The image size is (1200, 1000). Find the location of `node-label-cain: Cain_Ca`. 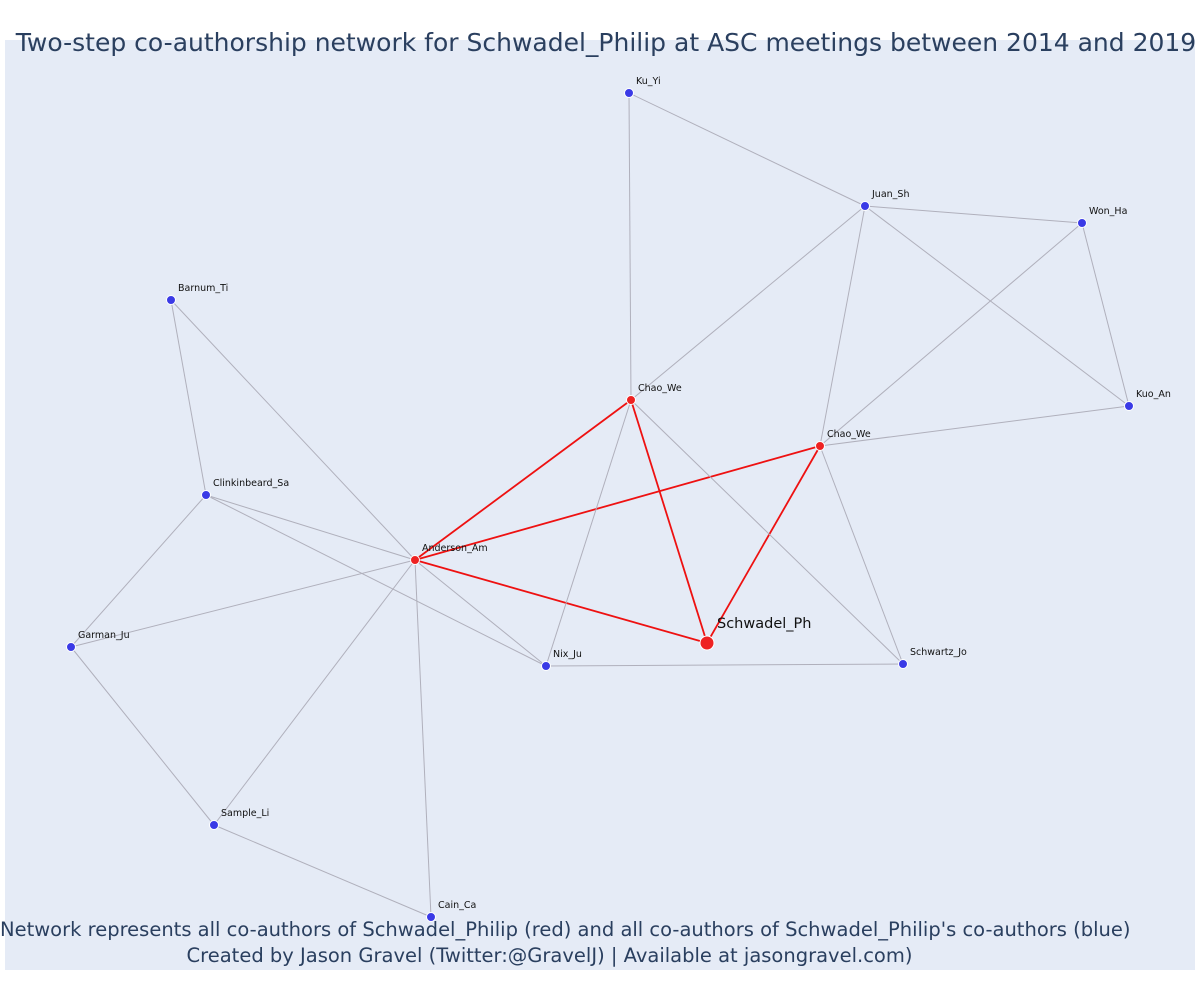

node-label-cain: Cain_Ca is located at coordinates (457, 905).